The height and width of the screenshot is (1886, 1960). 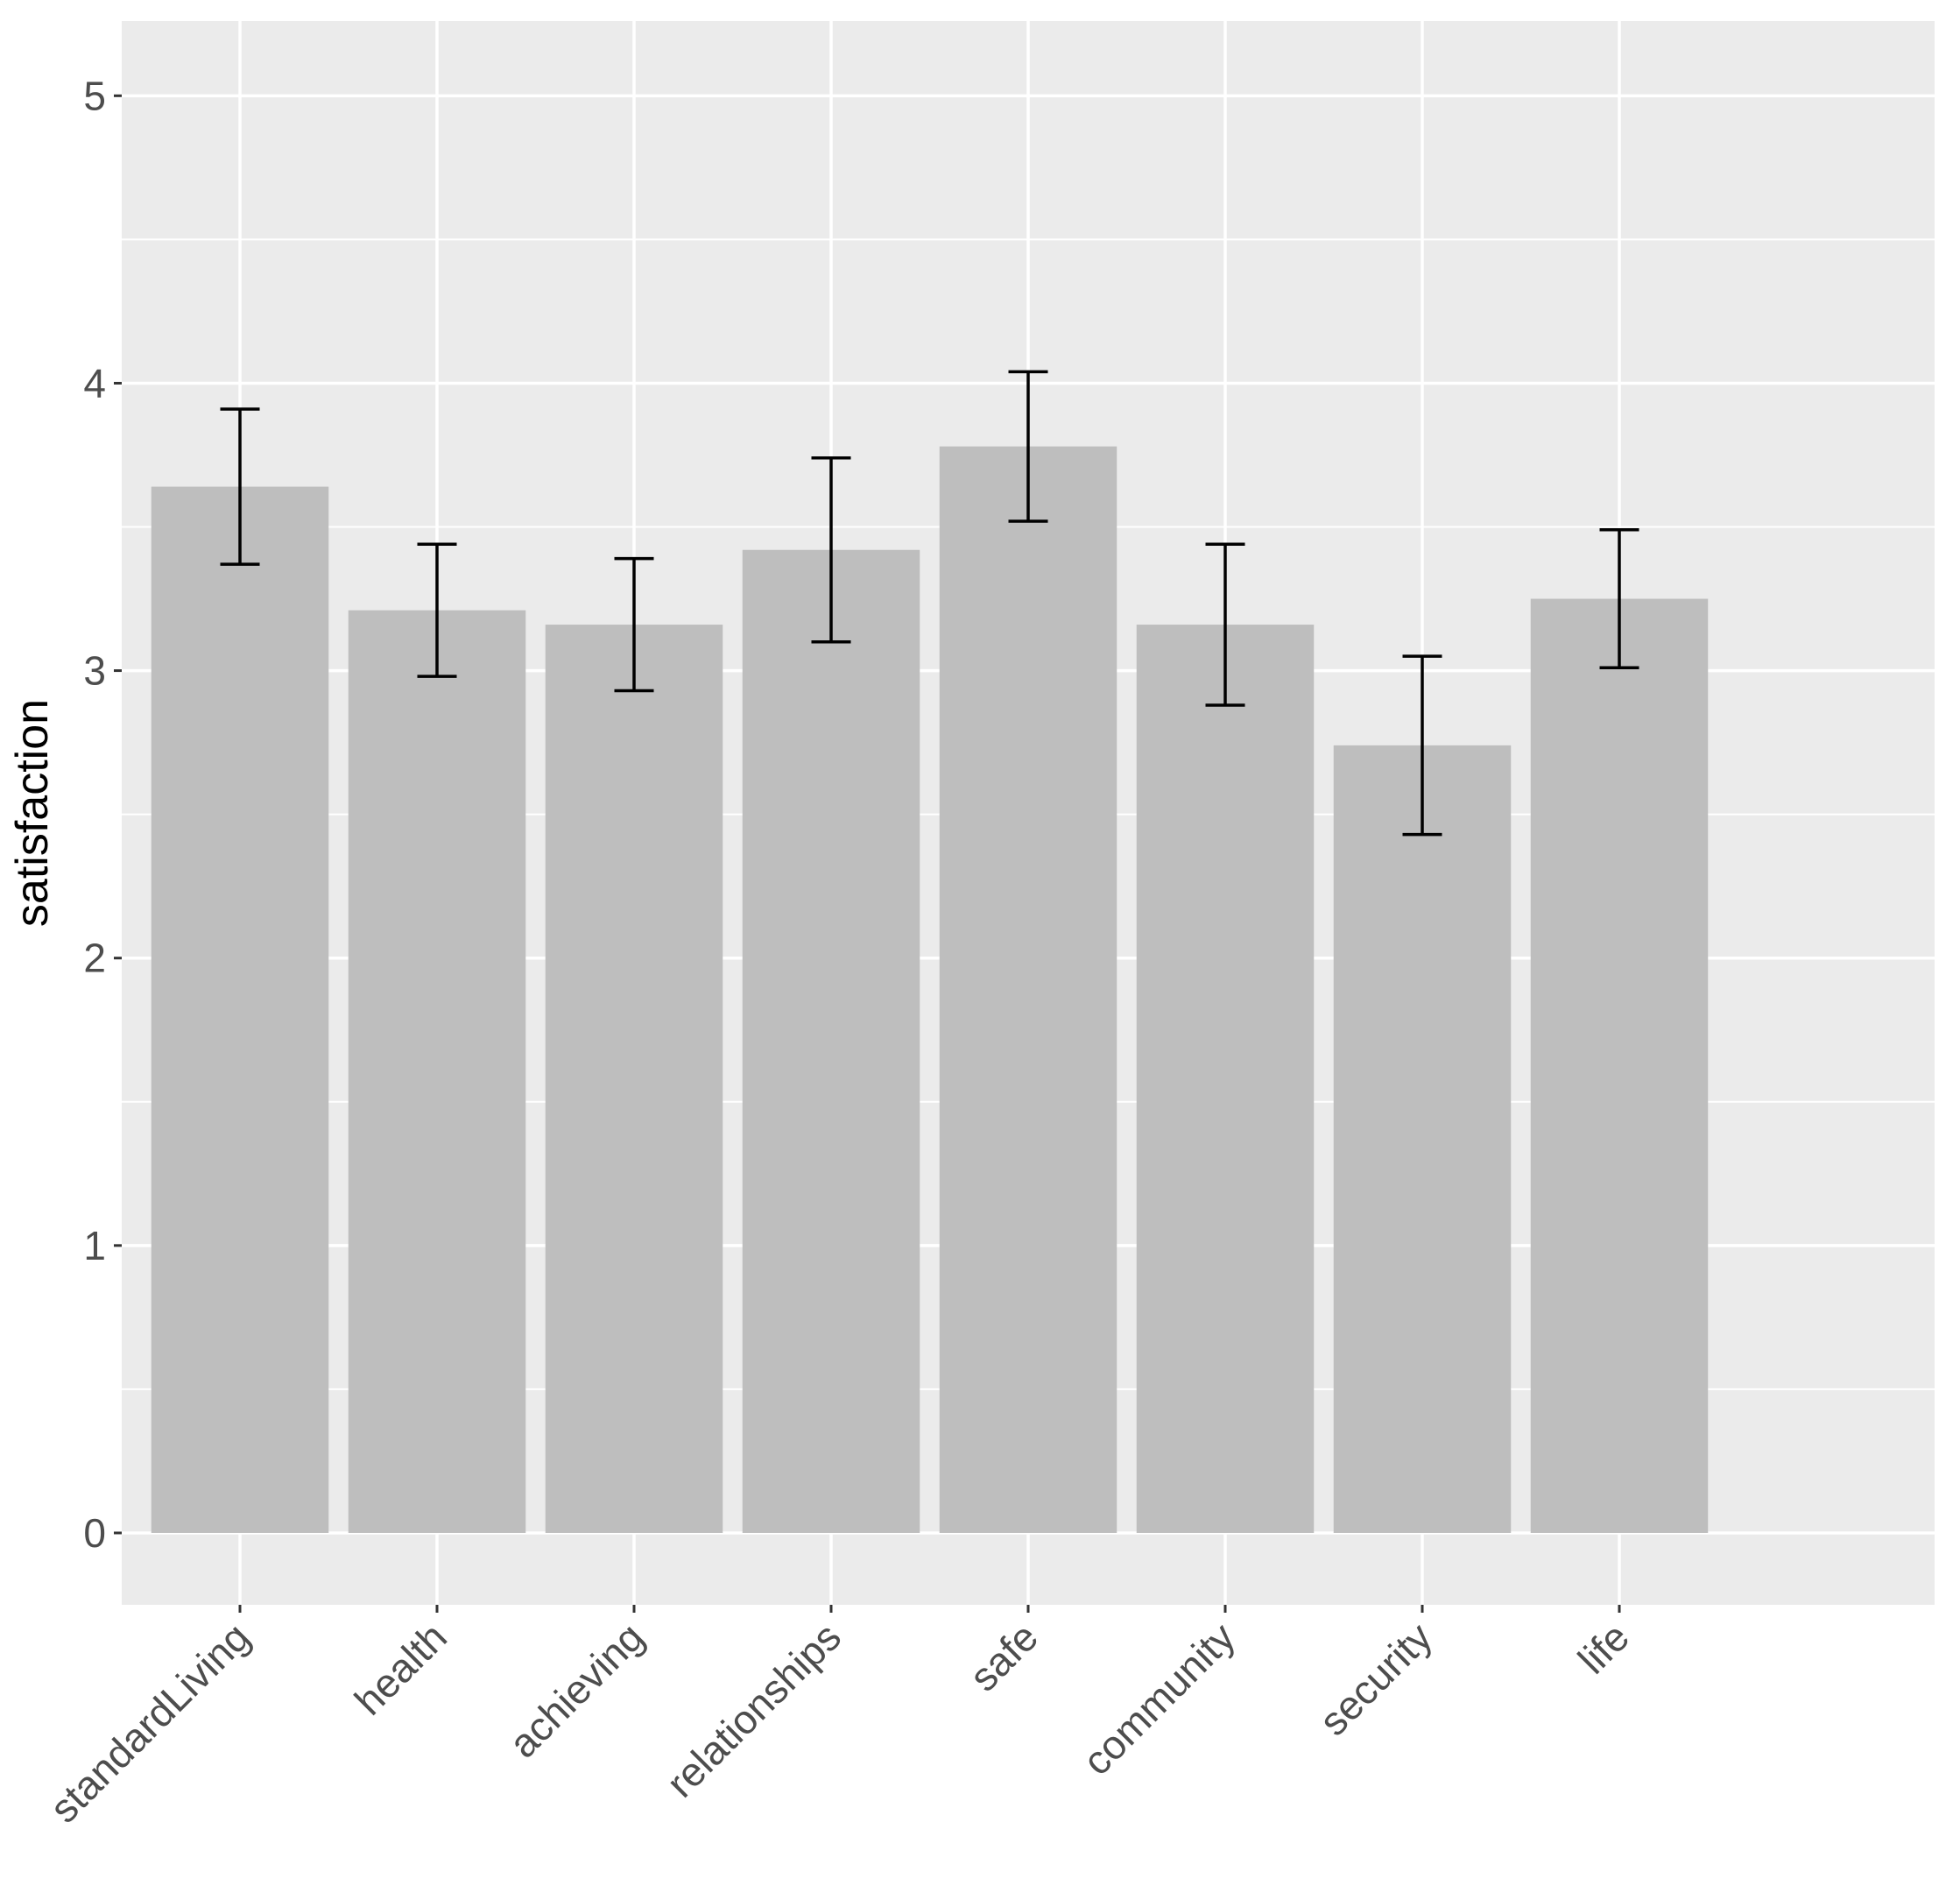 I want to click on y-axis-title: satisfaction, so click(x=32, y=813).